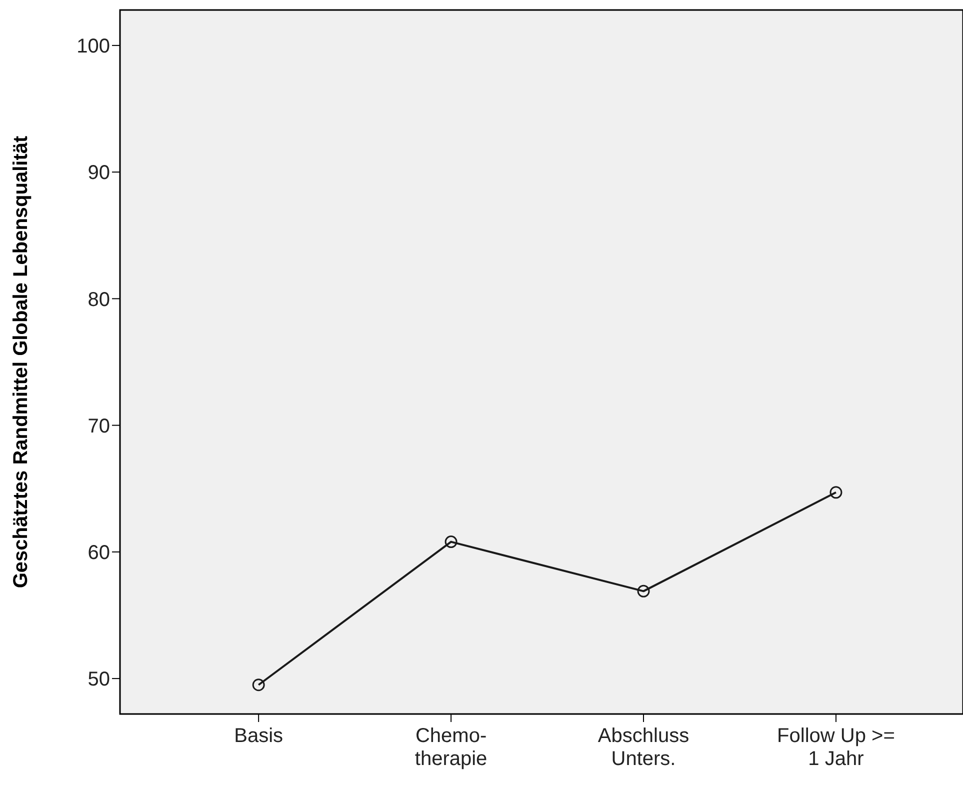  Describe the element at coordinates (99, 679) in the screenshot. I see `y-tick-label: 50` at that location.